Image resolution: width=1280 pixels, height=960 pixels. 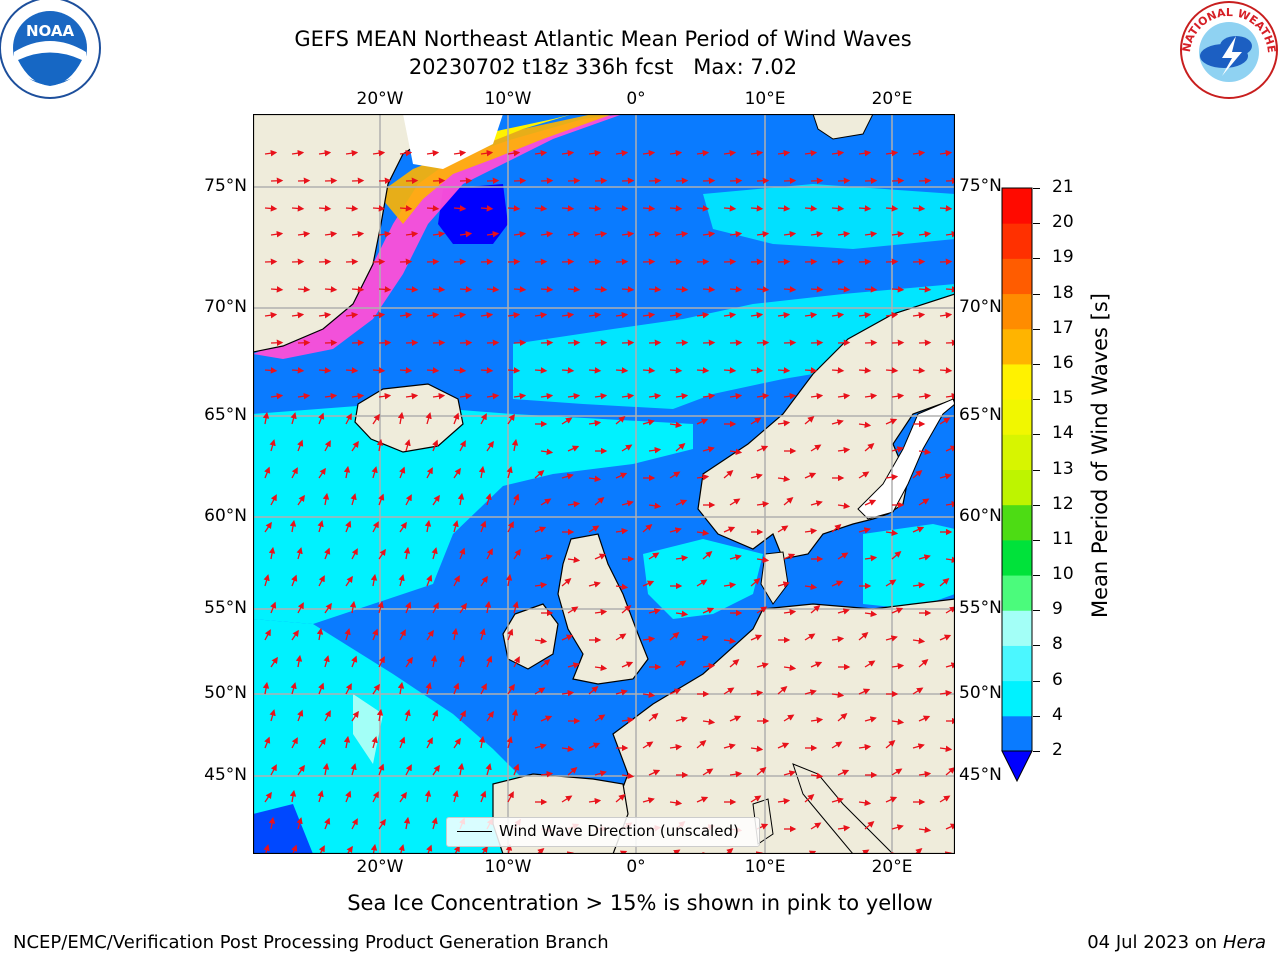 I want to click on lat-label-left: 55°N, so click(x=225, y=608).